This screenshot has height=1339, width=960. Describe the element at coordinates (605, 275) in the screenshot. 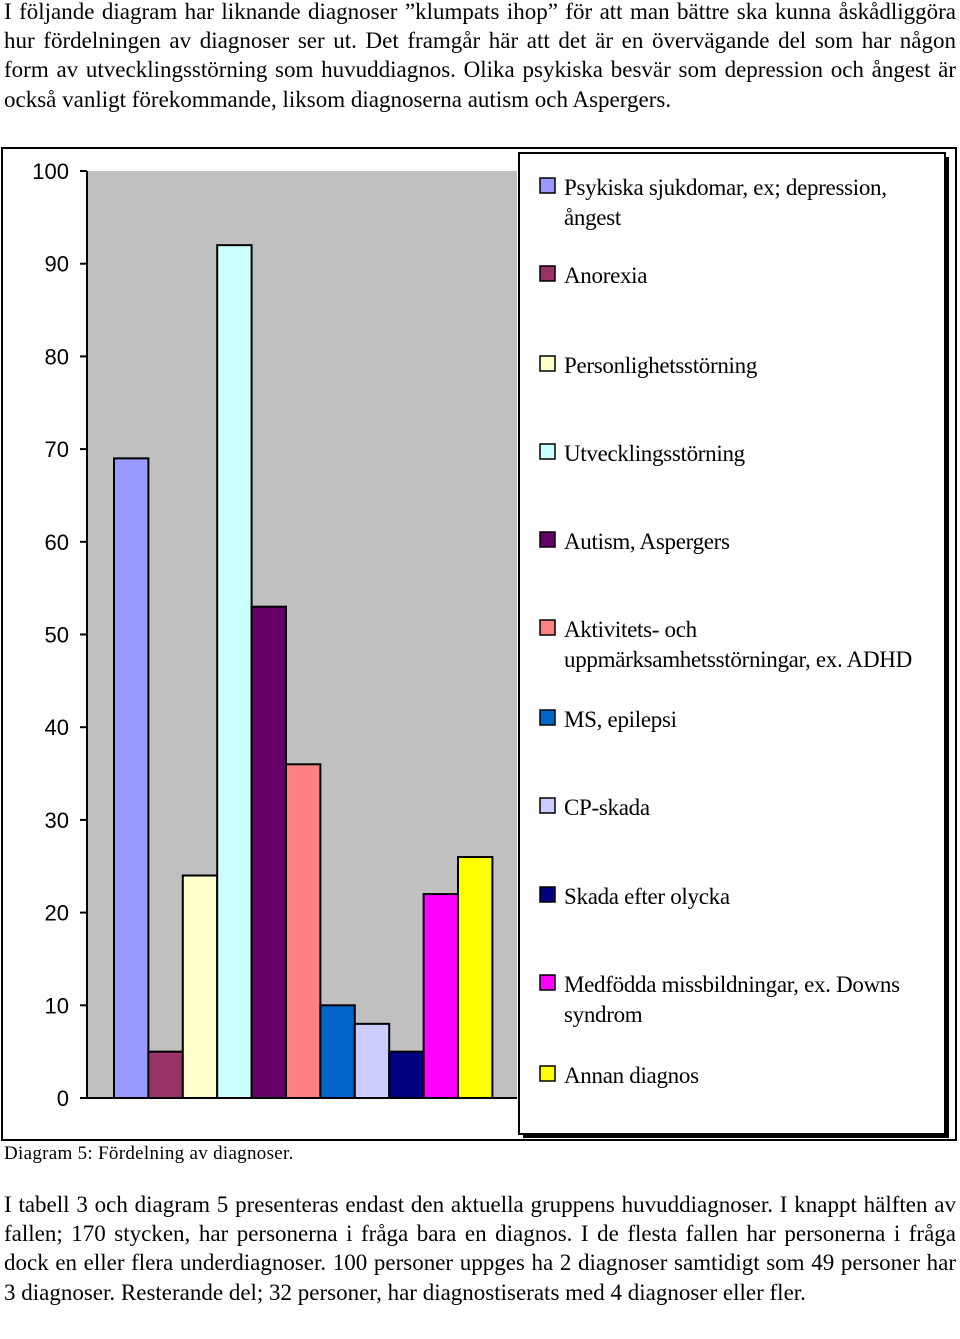

I see `legend-label: Anorexia` at that location.